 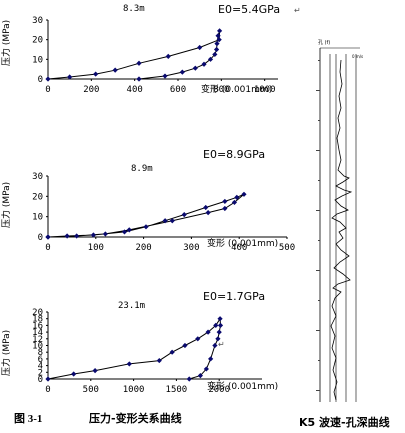 I want to click on figure-title: 压力-变形关系曲线, so click(x=135, y=418).